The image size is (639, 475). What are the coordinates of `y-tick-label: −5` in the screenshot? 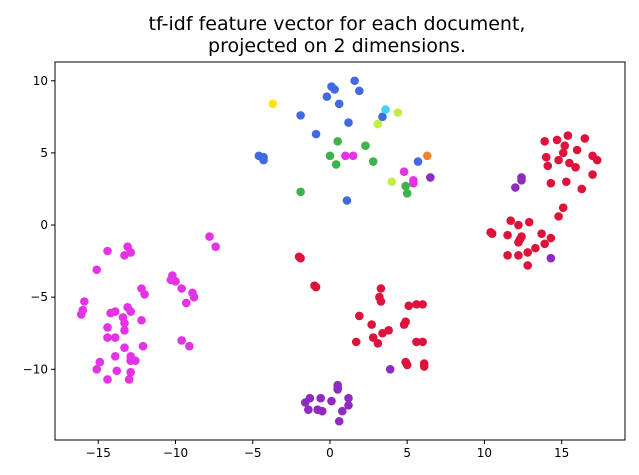 It's located at (39, 297).